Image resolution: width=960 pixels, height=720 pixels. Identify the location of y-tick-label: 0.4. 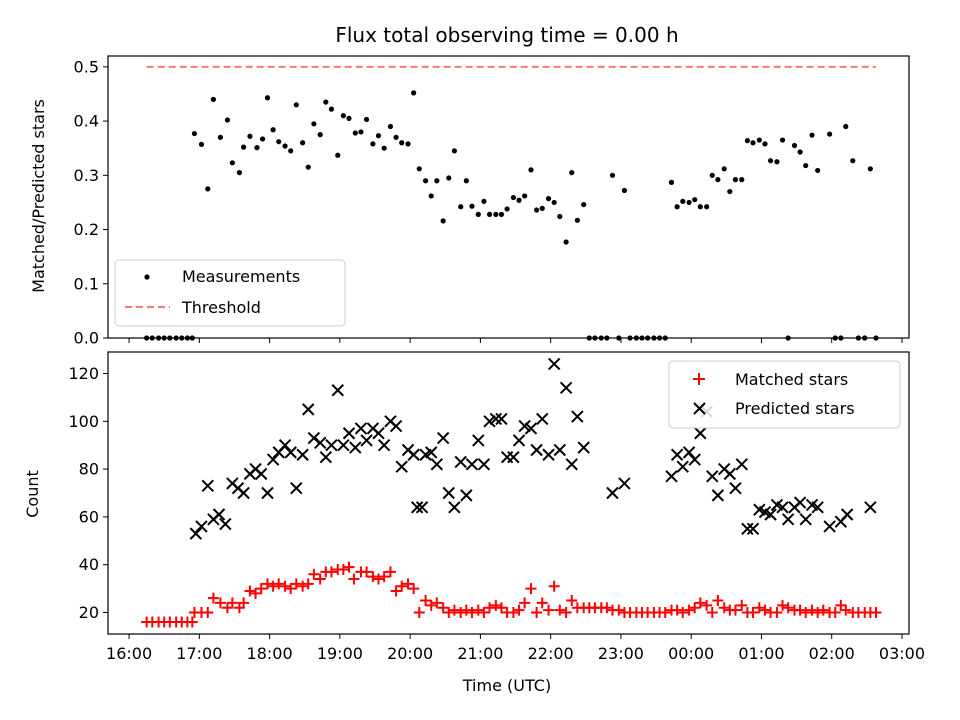
(86, 121).